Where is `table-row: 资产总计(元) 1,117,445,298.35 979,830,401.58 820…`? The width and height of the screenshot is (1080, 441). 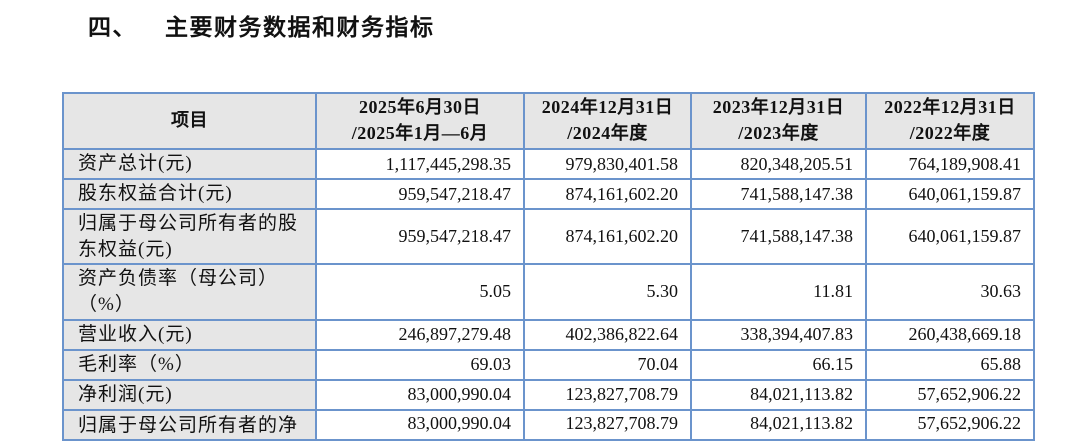 table-row: 资产总计(元) 1,117,445,298.35 979,830,401.58 820… is located at coordinates (548, 164).